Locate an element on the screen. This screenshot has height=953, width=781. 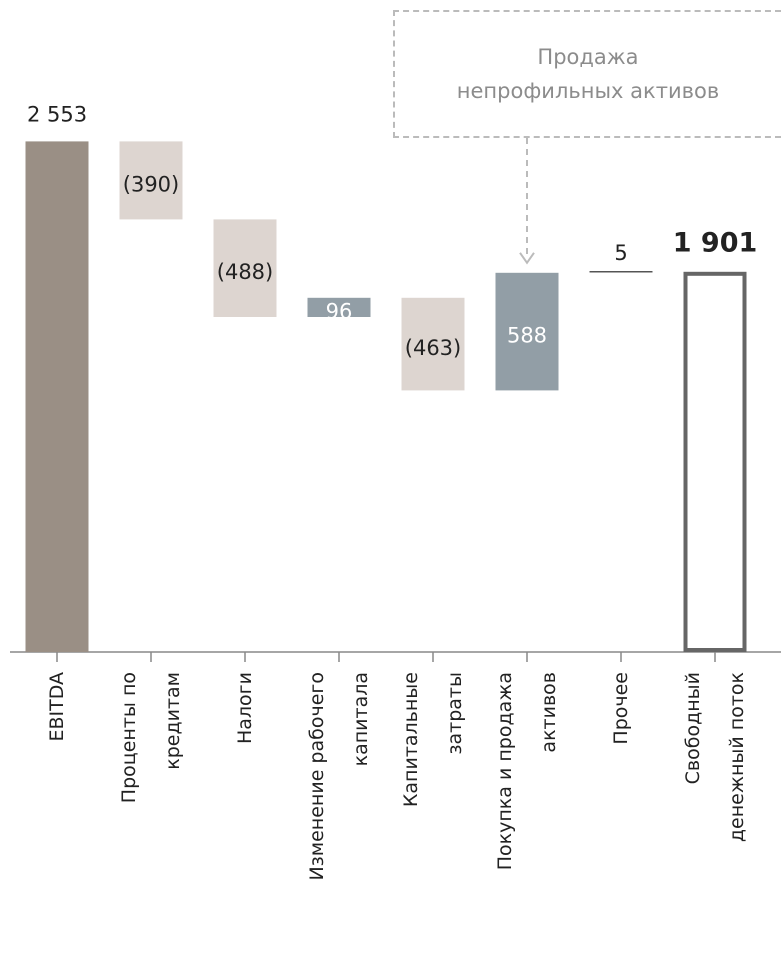
x-tick-label: Свободный денежный поток is located at coordinates (715, 757).